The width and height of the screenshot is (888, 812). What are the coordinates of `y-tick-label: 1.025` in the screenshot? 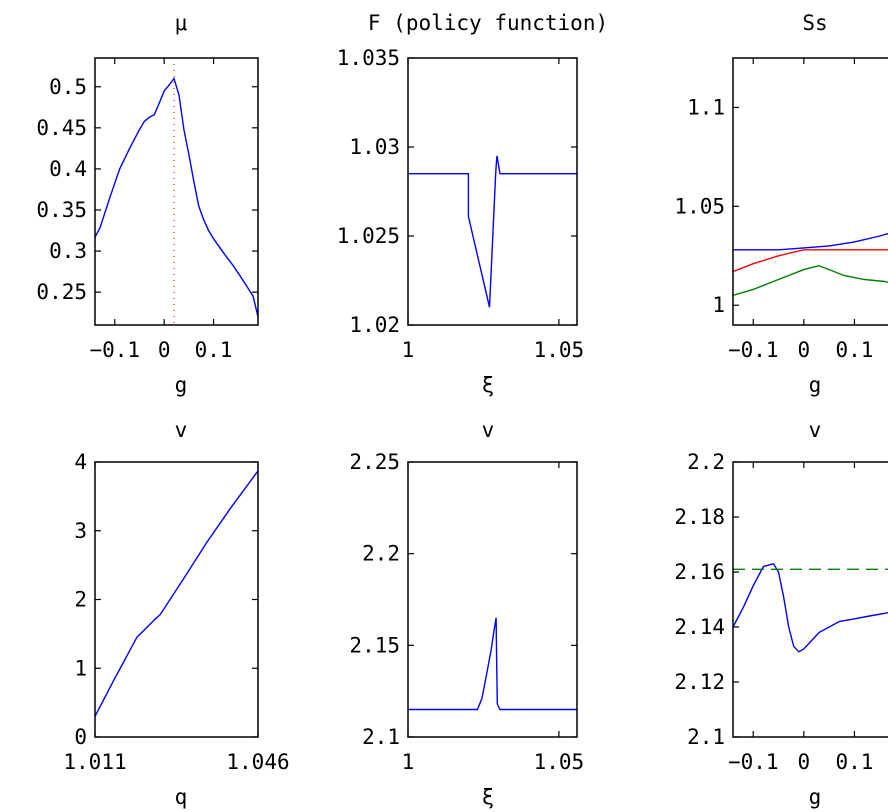 It's located at (368, 236).